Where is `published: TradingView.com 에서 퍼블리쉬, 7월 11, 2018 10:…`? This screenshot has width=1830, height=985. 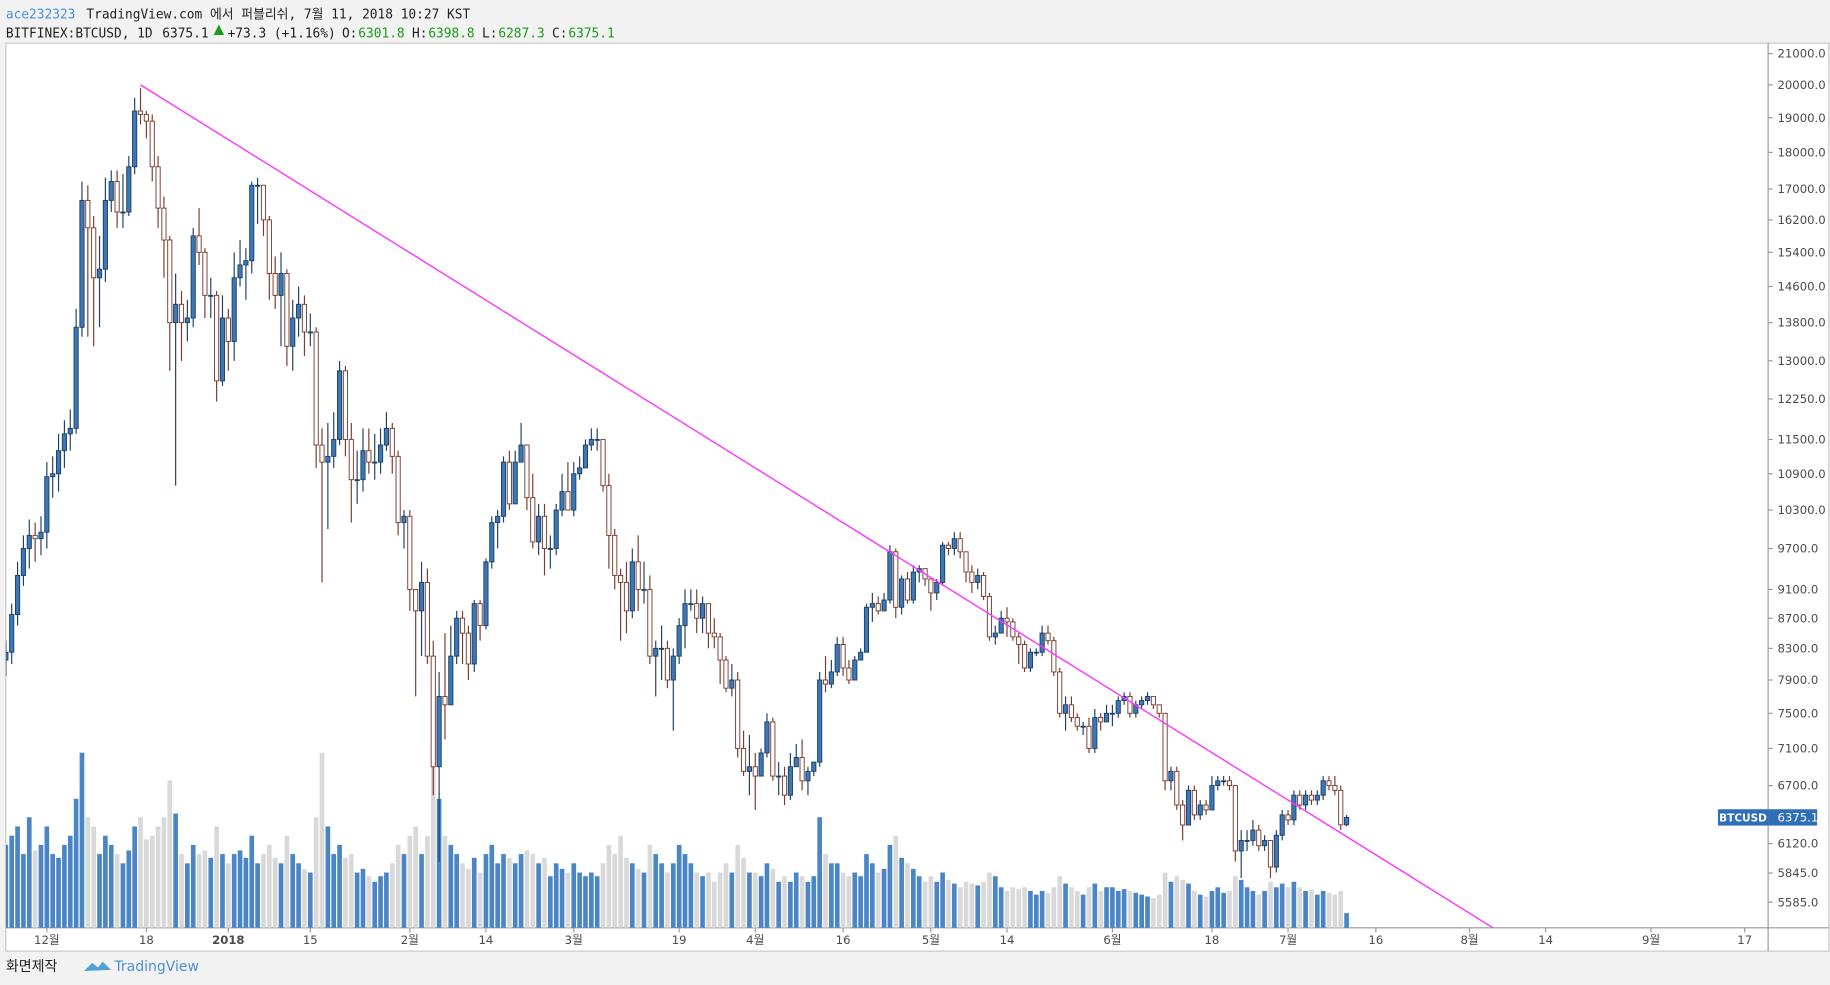
published: TradingView.com 에서 퍼블리쉬, 7월 11, 2018 10:… is located at coordinates (278, 15).